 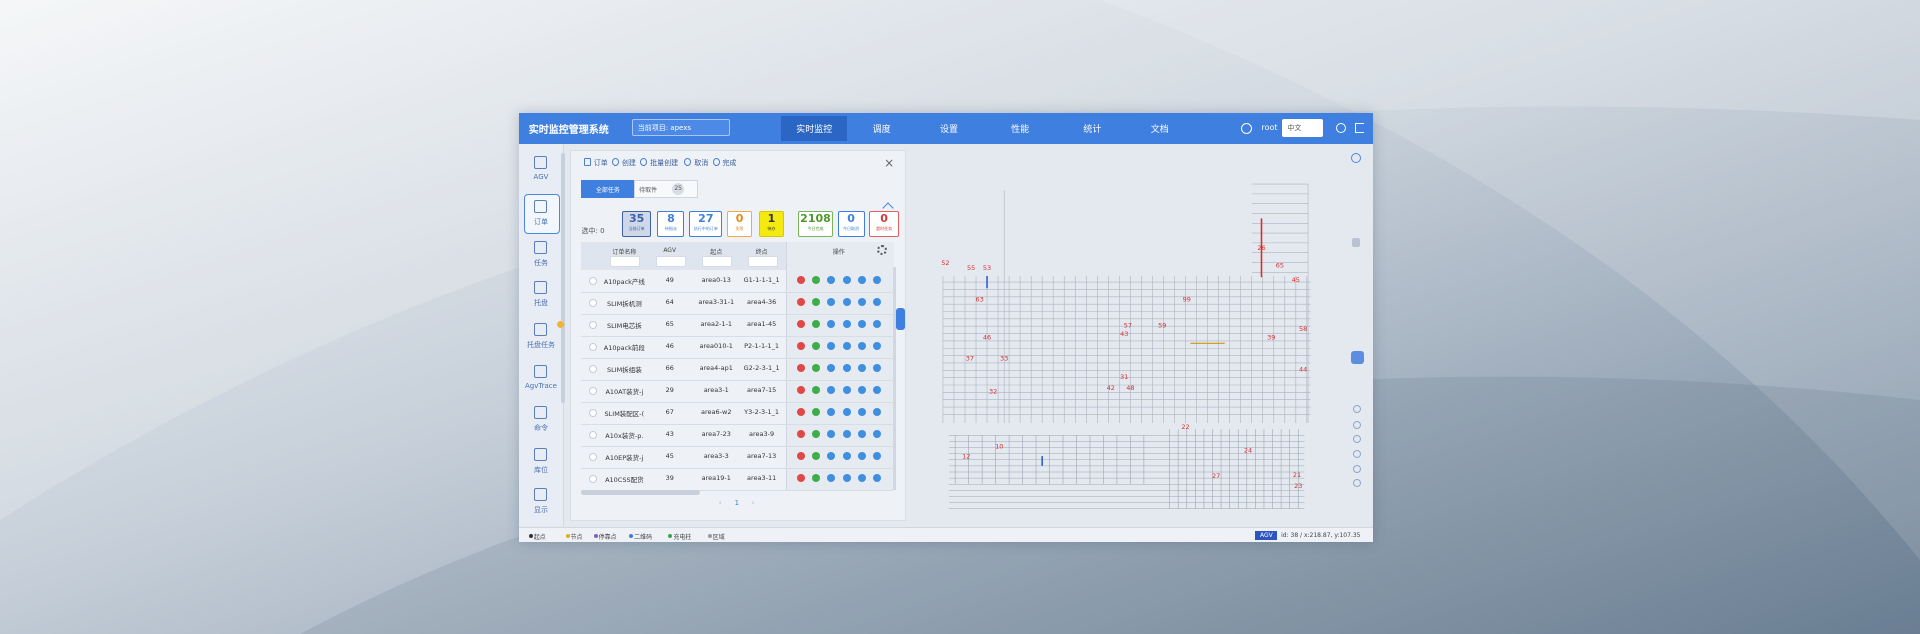 I want to click on nav-item: 调度, so click(x=881, y=130).